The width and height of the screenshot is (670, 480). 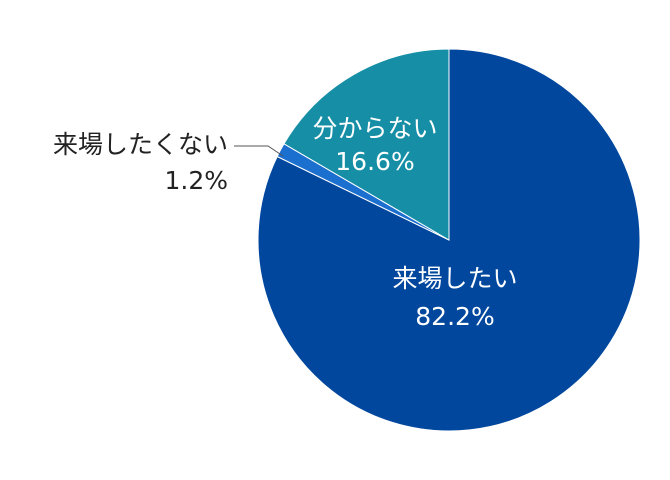 I want to click on slice-label: 分からない, so click(x=374, y=128).